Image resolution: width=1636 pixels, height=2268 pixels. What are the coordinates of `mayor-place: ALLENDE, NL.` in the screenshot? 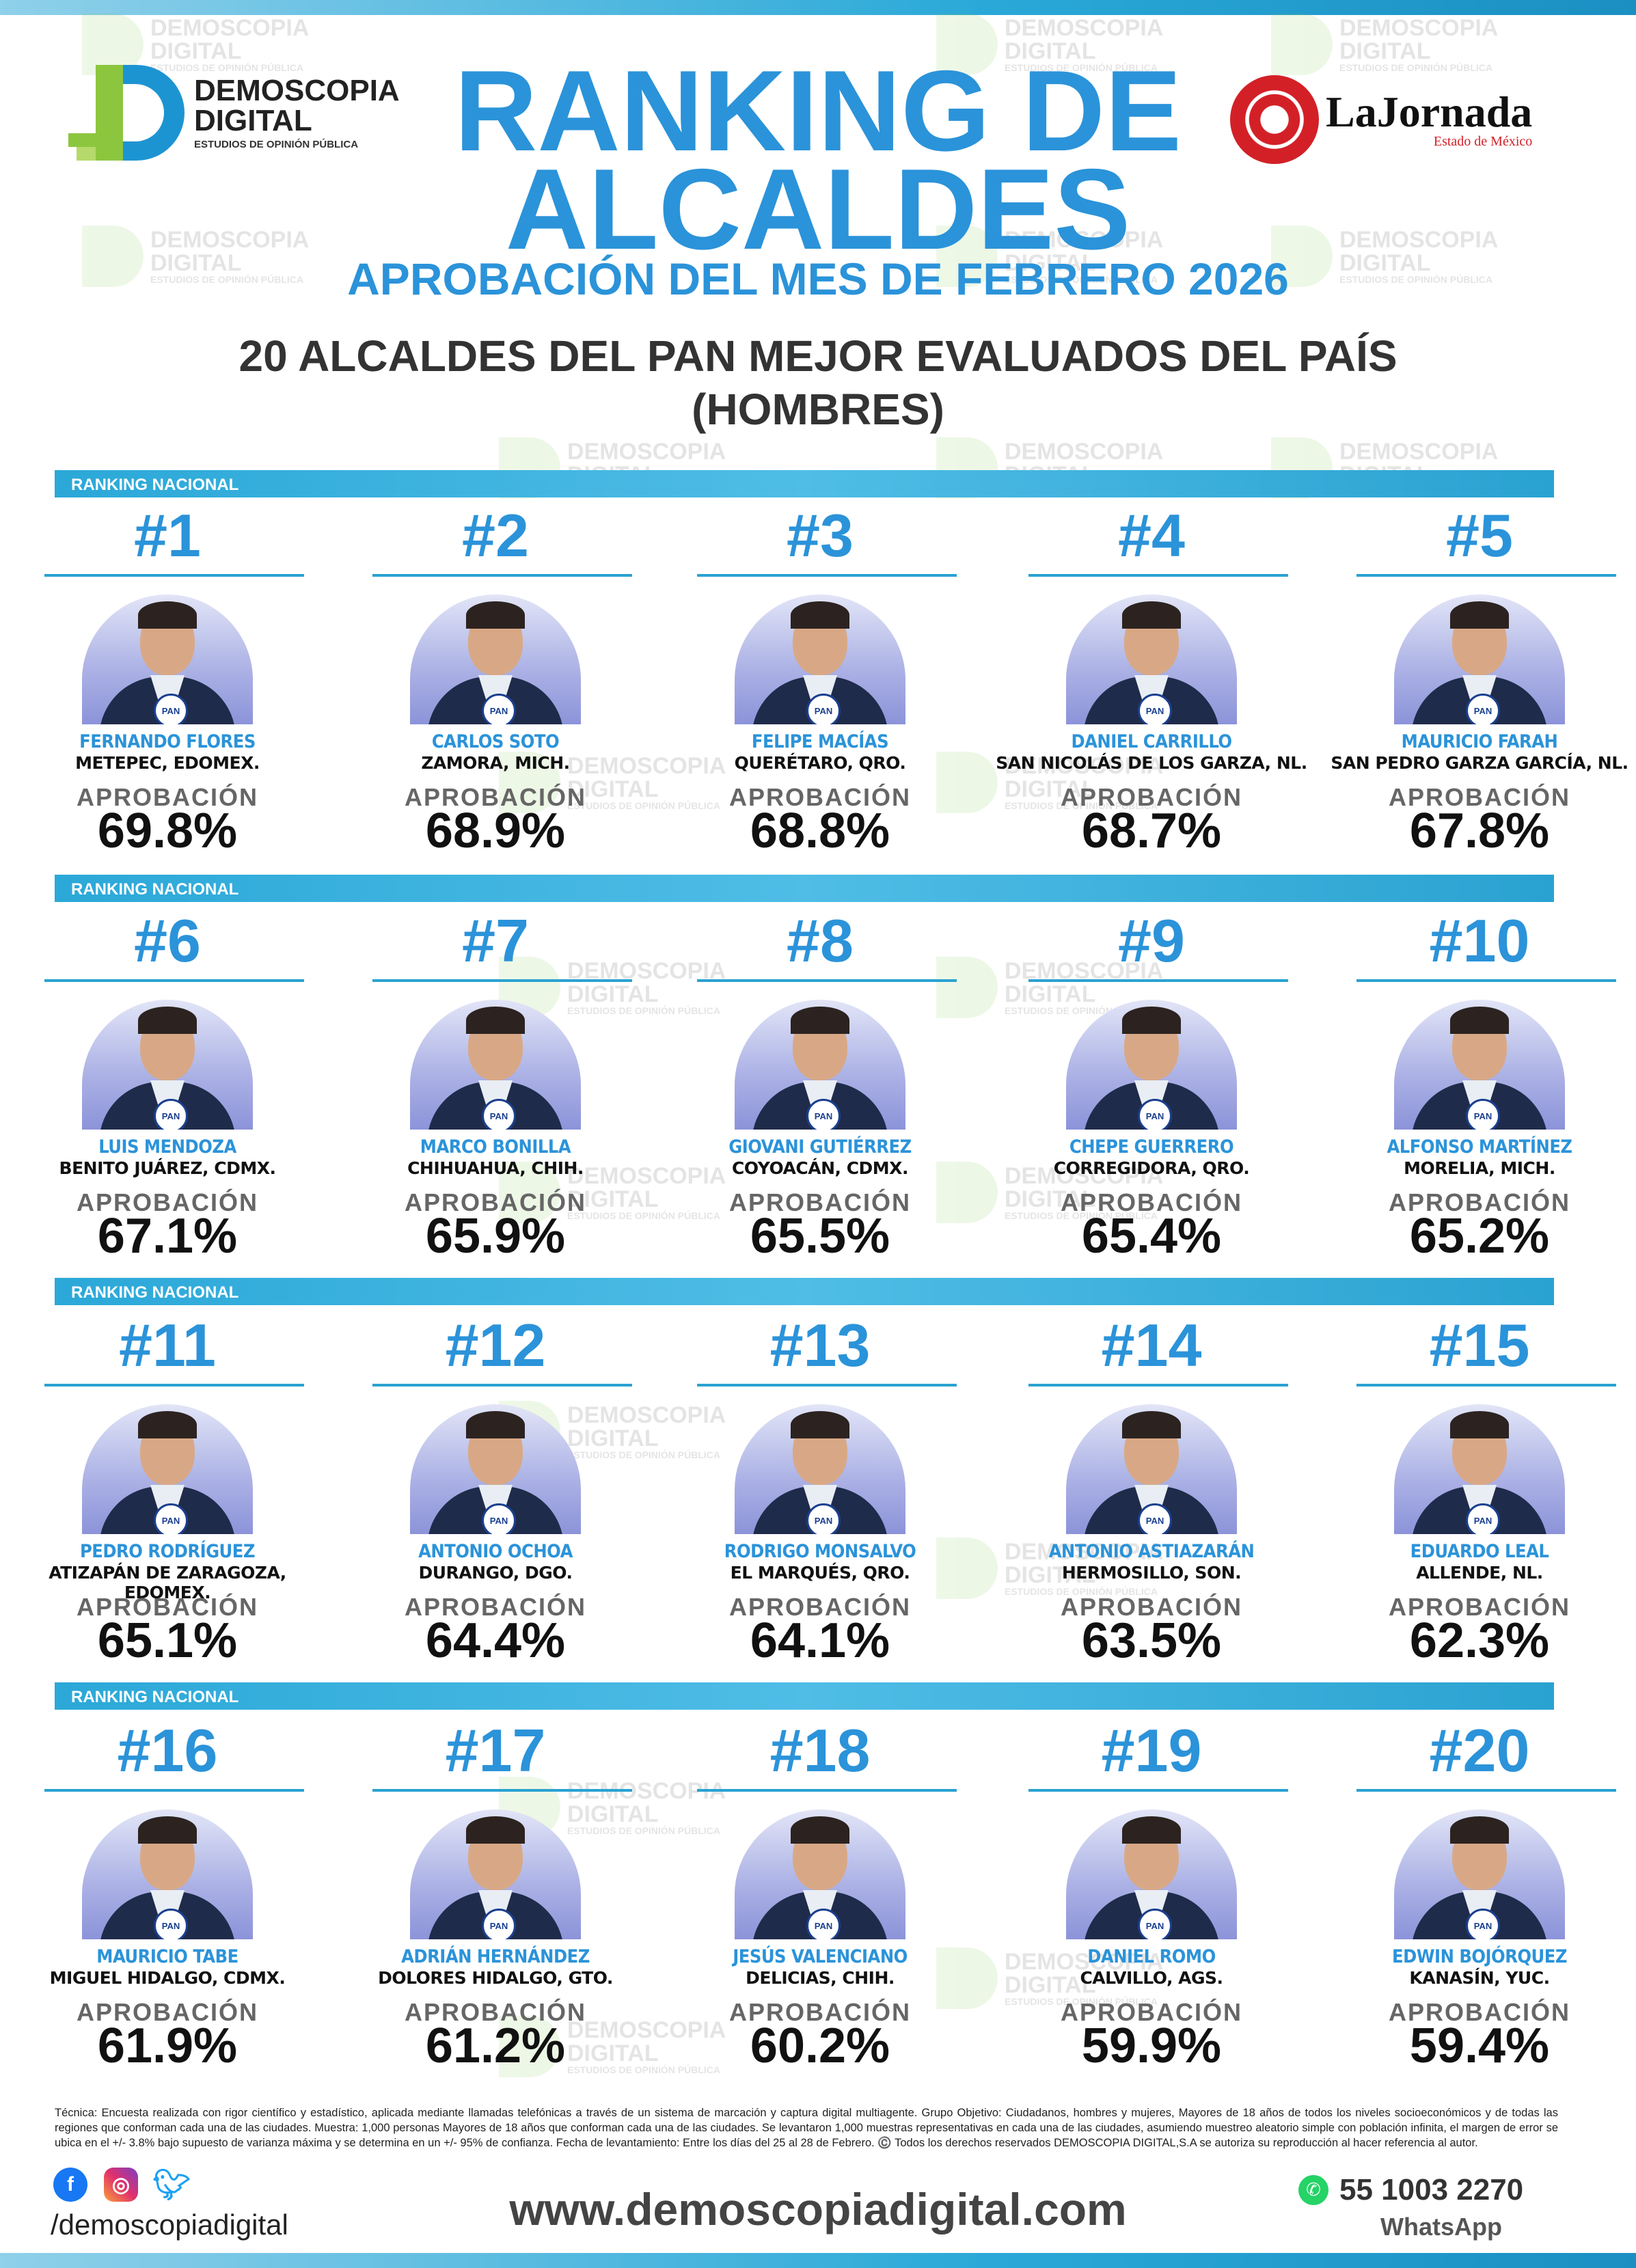 It's located at (1480, 1573).